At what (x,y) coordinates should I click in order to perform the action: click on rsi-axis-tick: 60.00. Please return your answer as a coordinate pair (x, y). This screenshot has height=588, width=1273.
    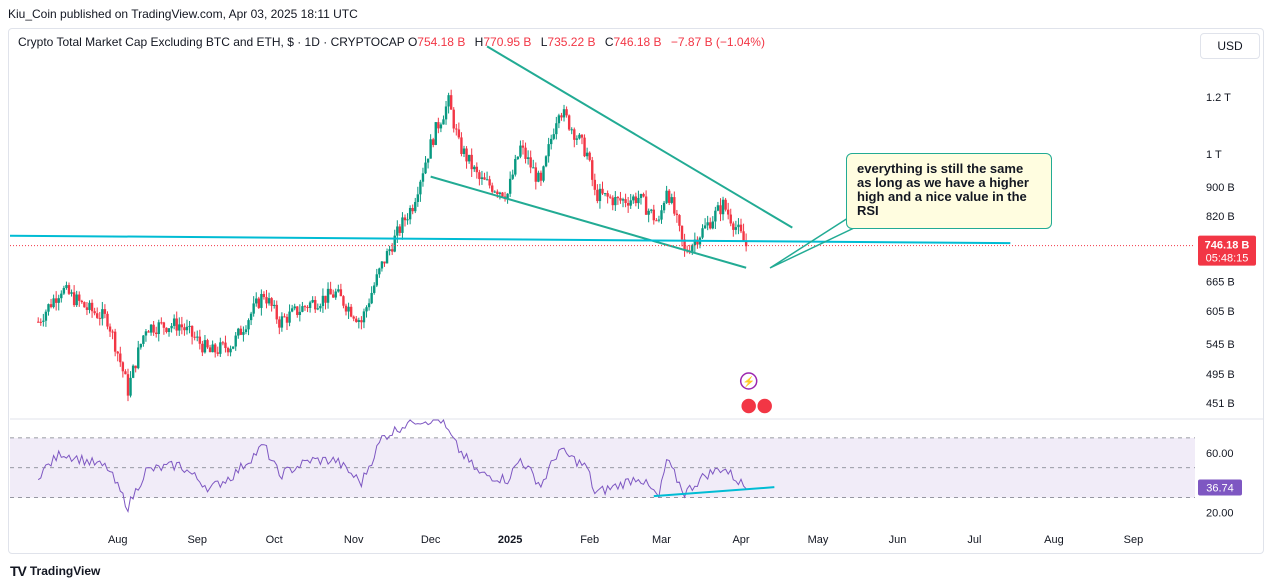
    Looking at the image, I should click on (1220, 454).